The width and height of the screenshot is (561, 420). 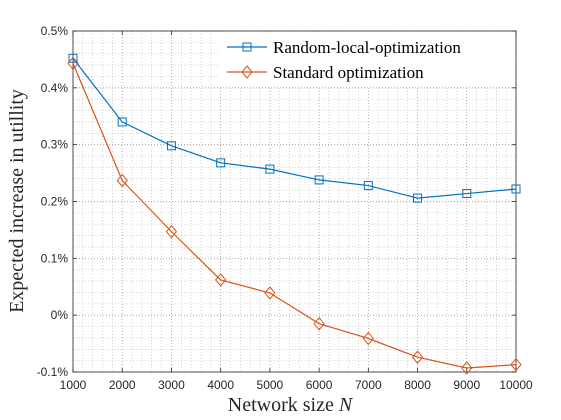 What do you see at coordinates (516, 385) in the screenshot?
I see `x-tick-label: 10000` at bounding box center [516, 385].